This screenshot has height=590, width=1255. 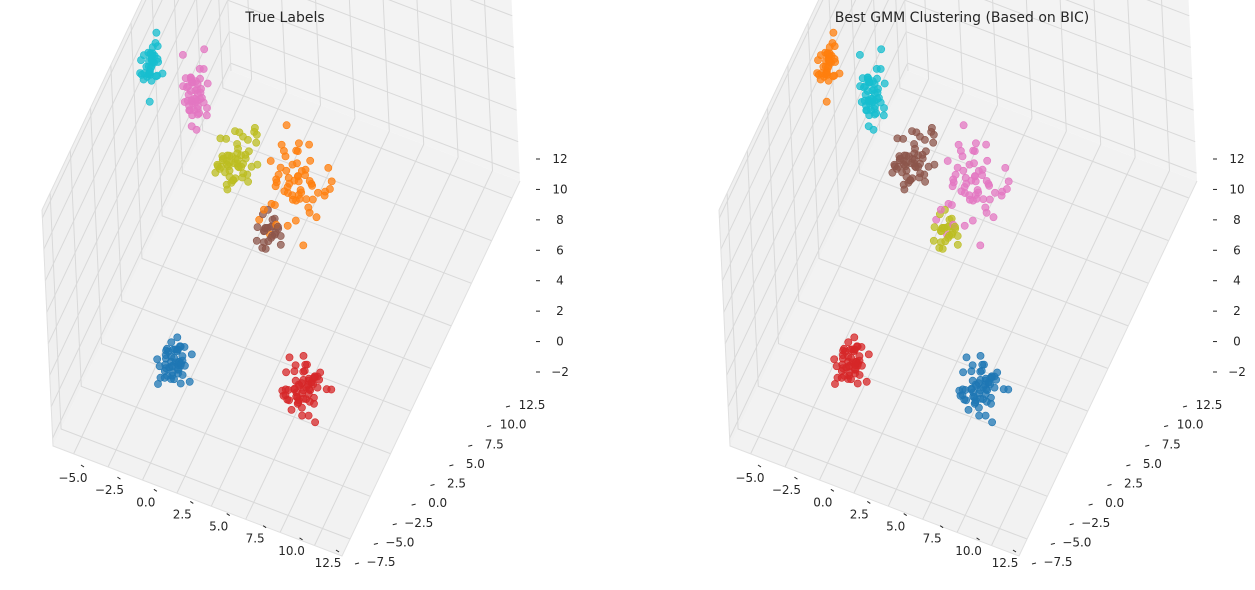 What do you see at coordinates (932, 539) in the screenshot?
I see `x-tick-label: 7.5` at bounding box center [932, 539].